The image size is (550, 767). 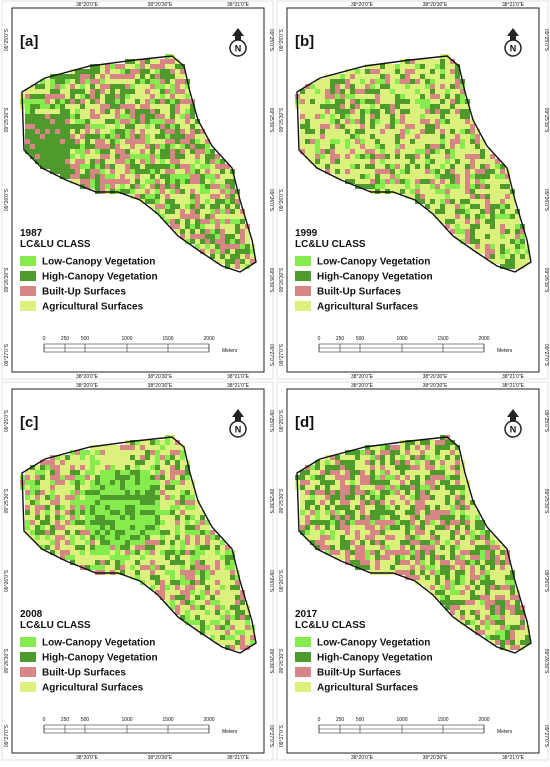 I want to click on north-circle, so click(x=513, y=48).